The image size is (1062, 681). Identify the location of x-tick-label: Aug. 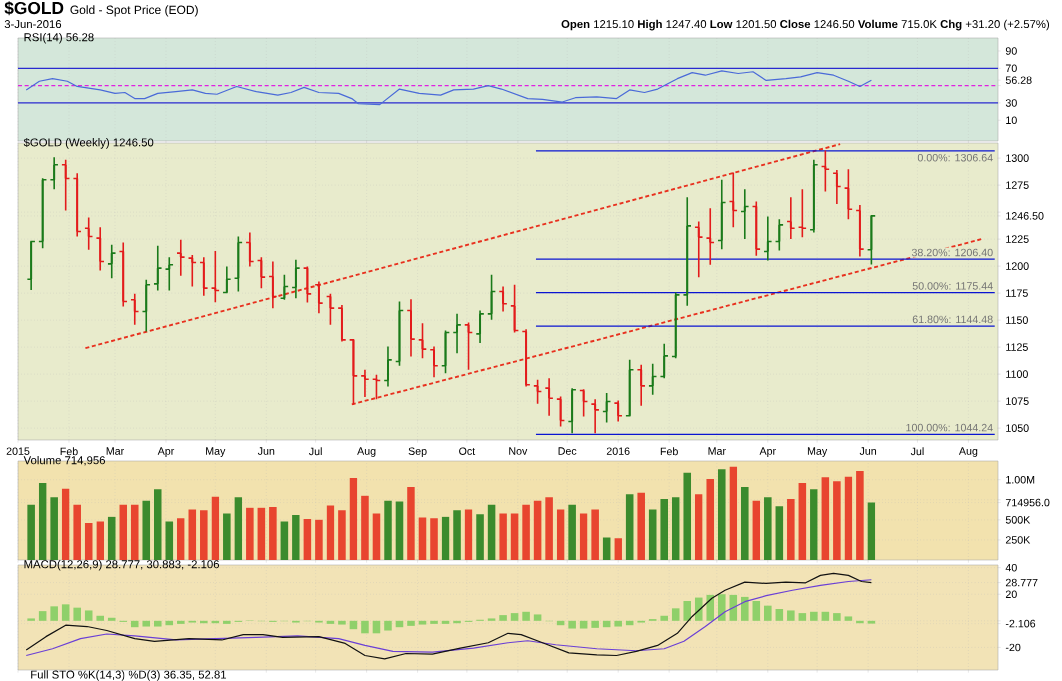
(366, 452).